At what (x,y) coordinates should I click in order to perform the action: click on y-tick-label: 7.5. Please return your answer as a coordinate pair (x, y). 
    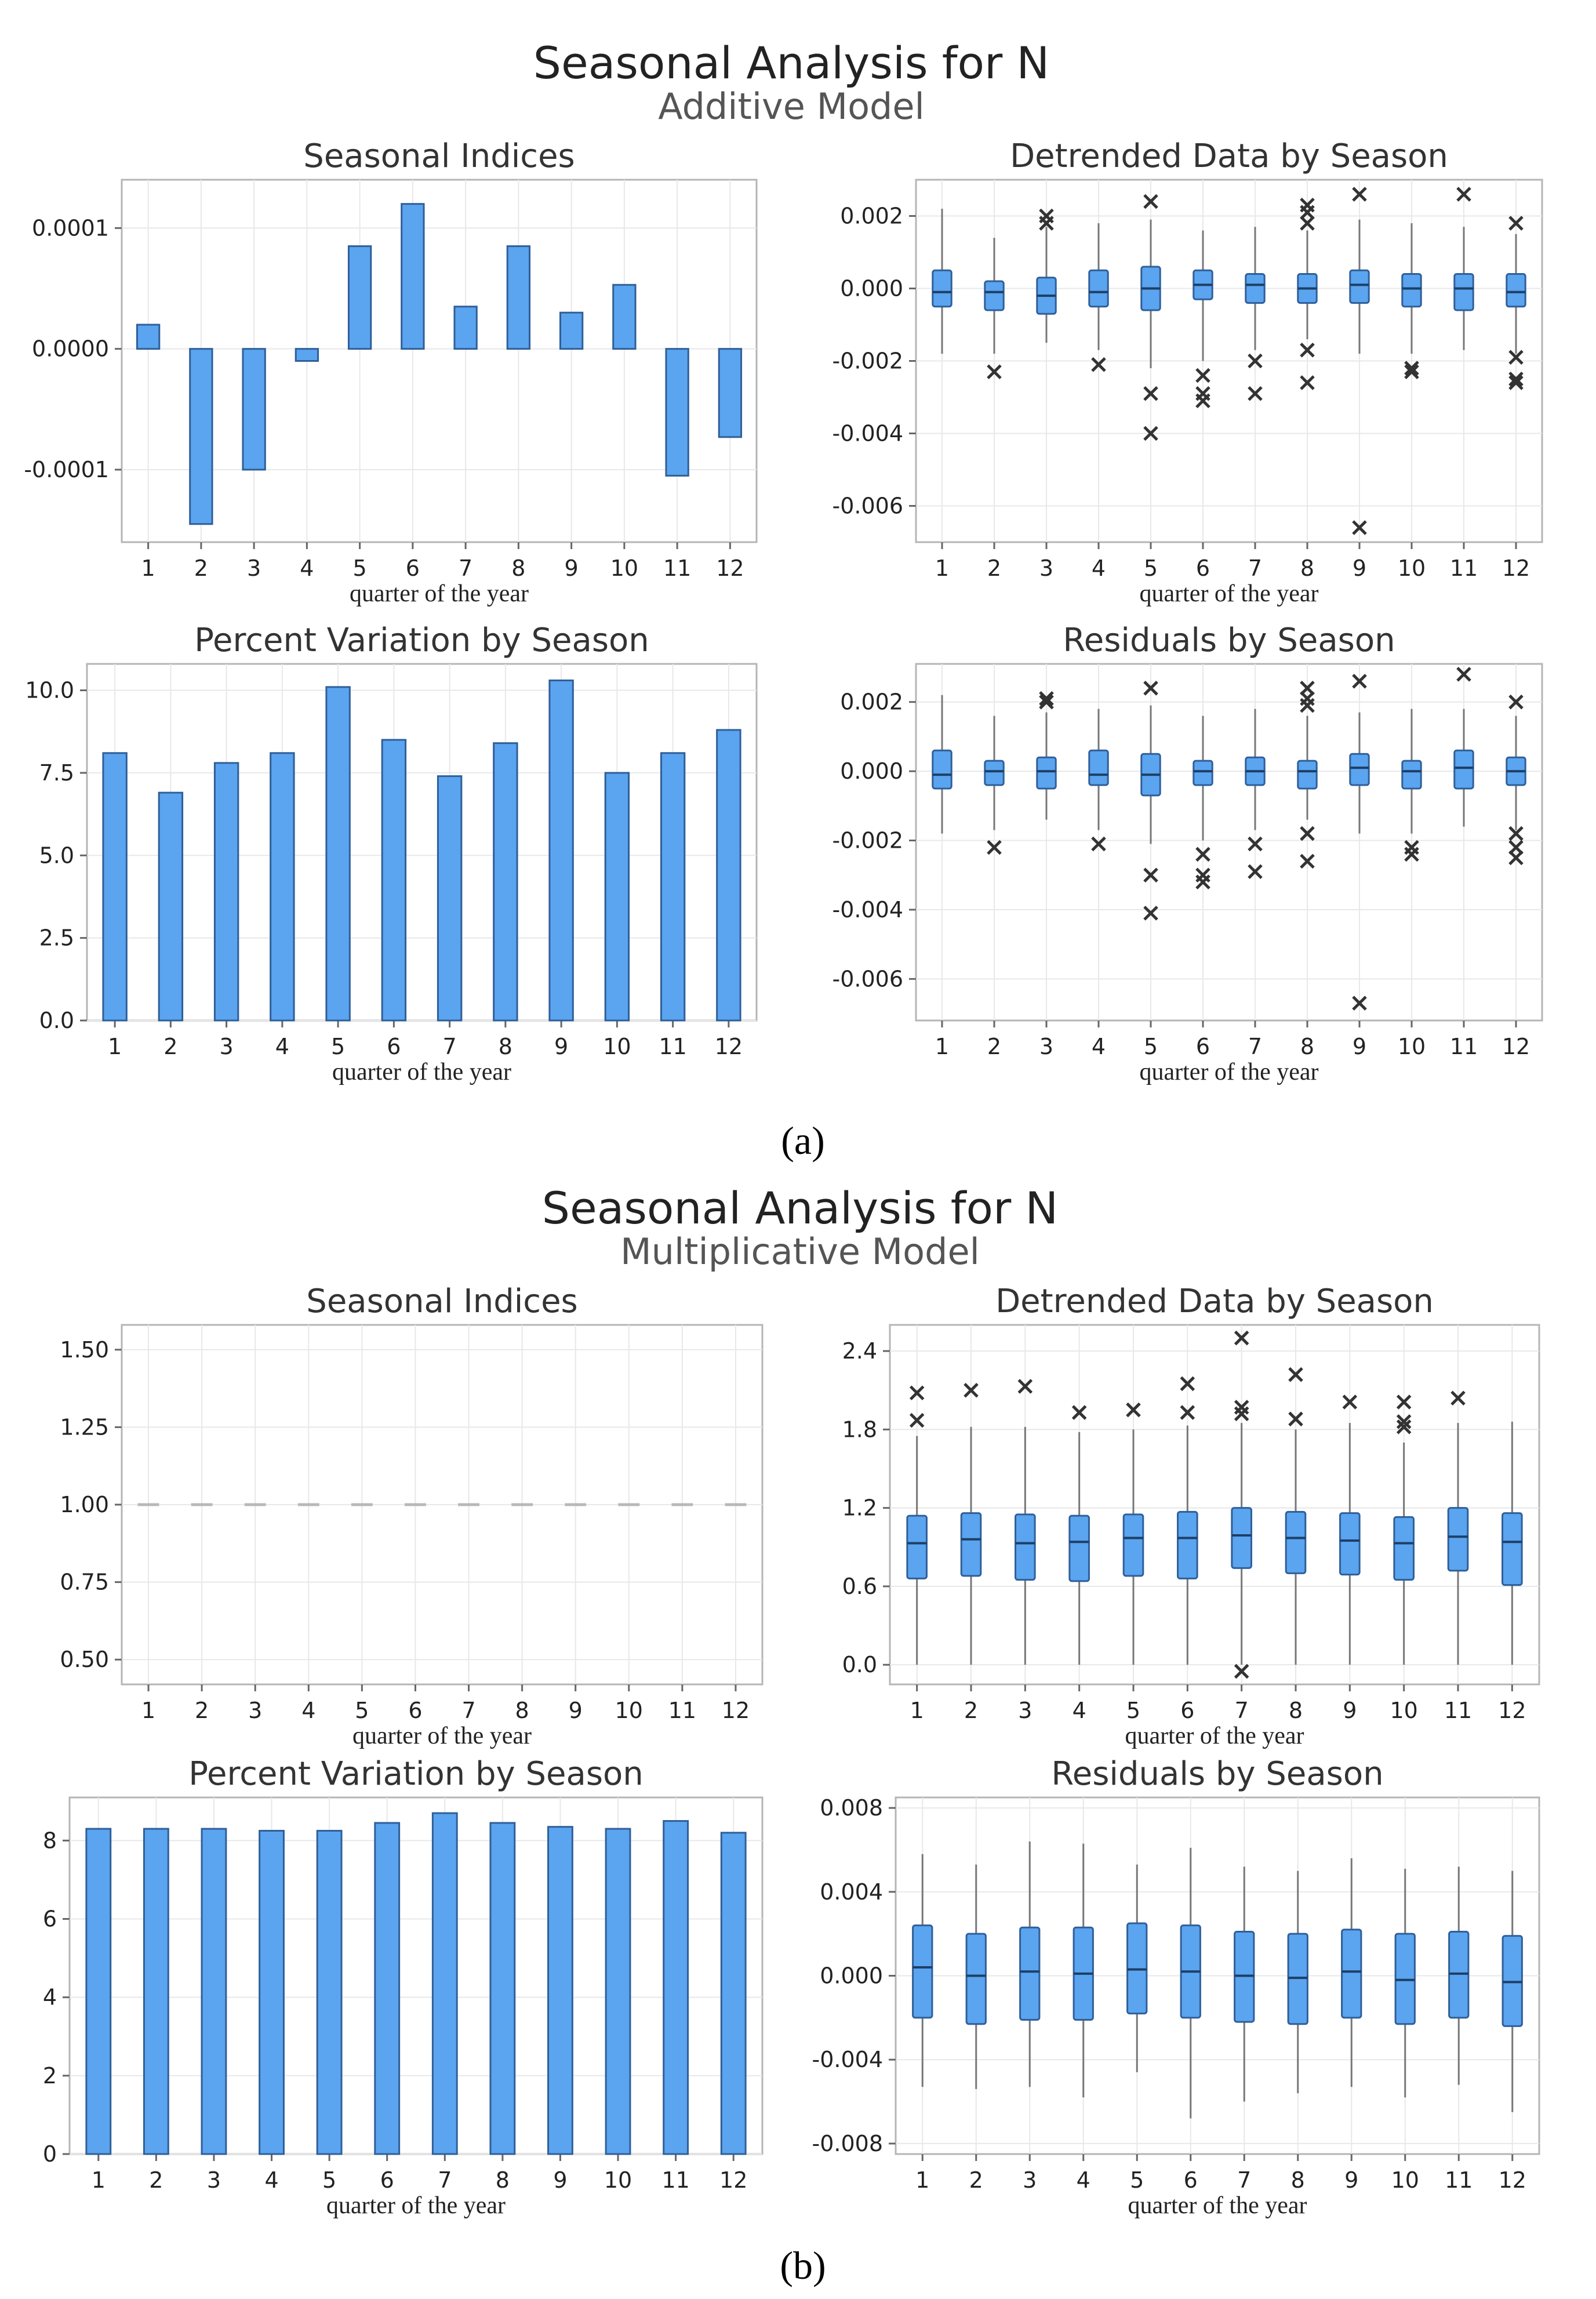
    Looking at the image, I should click on (56, 773).